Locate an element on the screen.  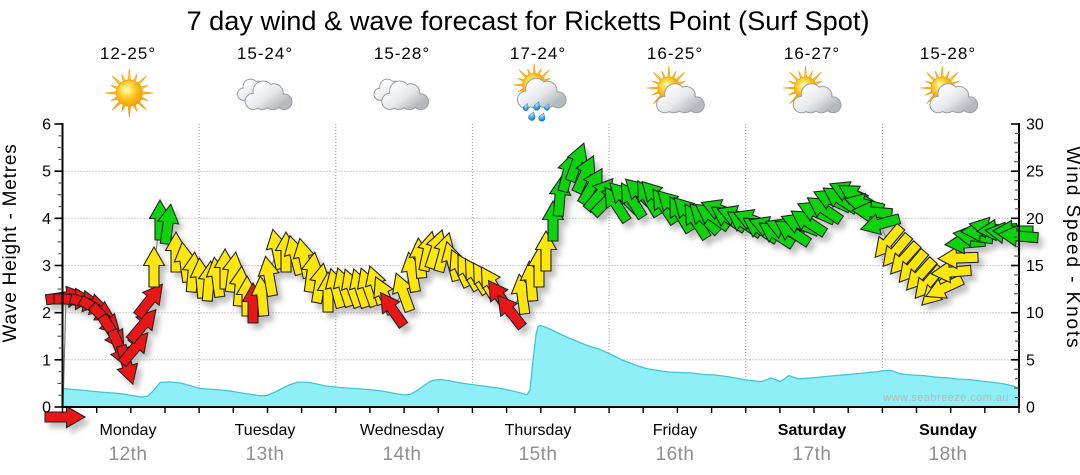
svg-text: Sunday is located at coordinates (948, 430).